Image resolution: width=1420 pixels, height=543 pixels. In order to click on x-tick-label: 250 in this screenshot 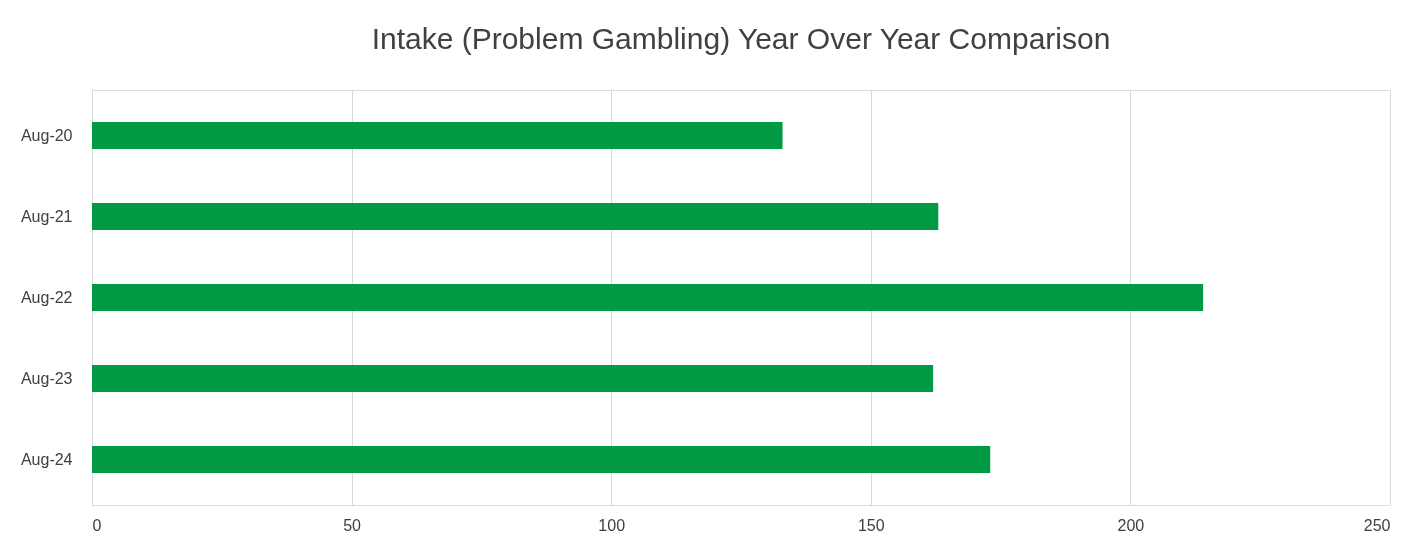, I will do `click(1377, 525)`.